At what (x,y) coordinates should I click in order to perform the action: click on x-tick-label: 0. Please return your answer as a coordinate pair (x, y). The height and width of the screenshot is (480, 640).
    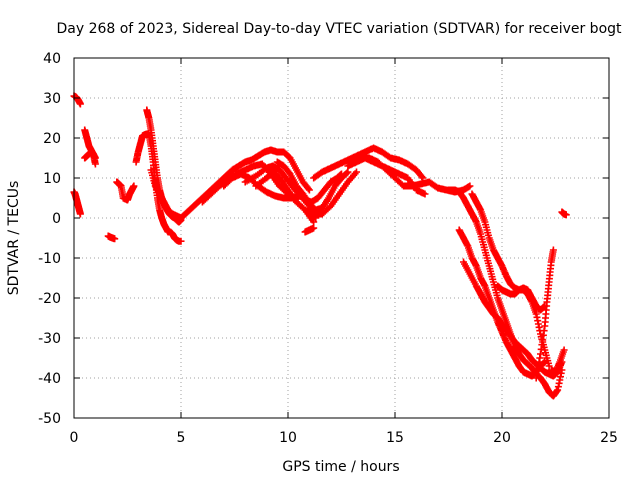
    Looking at the image, I should click on (74, 438).